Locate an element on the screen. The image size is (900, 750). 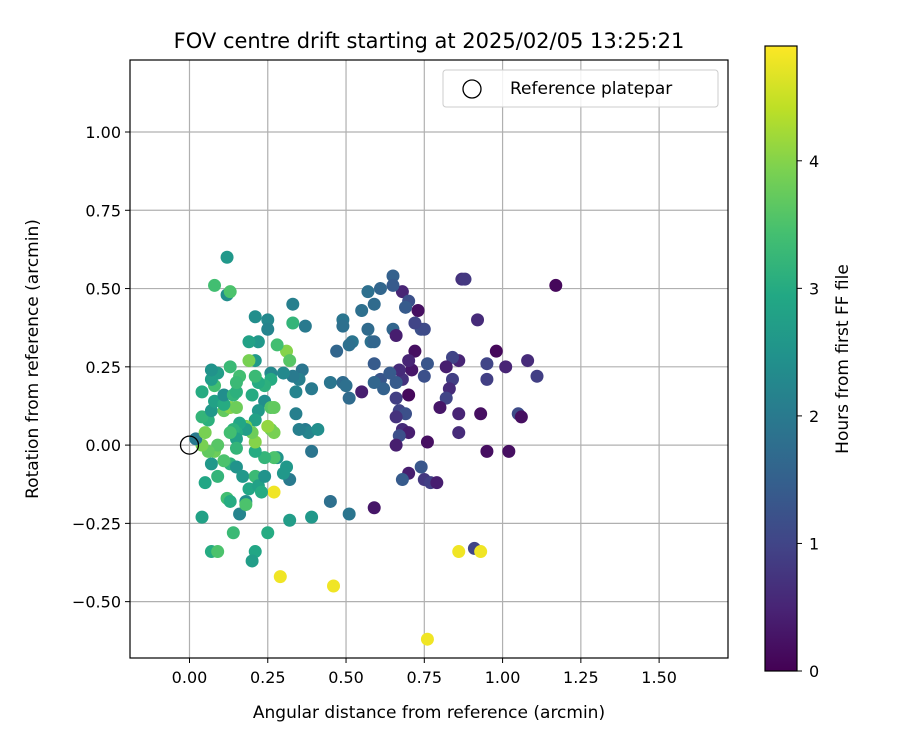
y-axis-label: Rotation from reference (arcmin) is located at coordinates (33, 359).